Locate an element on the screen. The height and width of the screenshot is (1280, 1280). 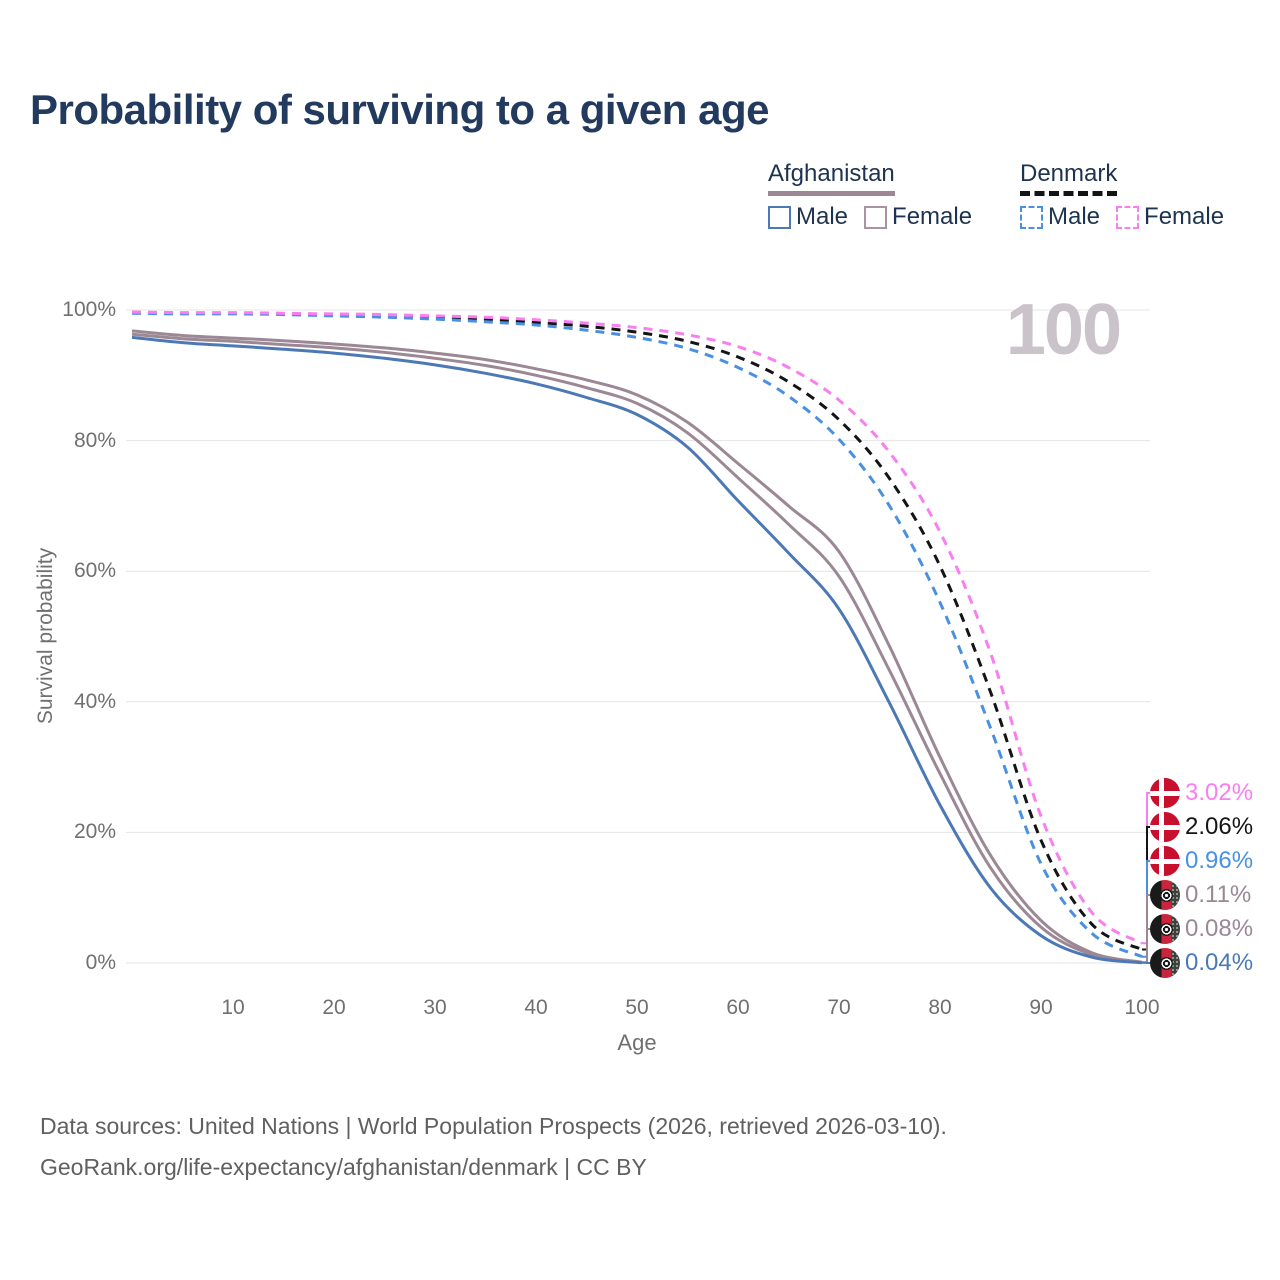
y-tick-label: 80% is located at coordinates (94, 440).